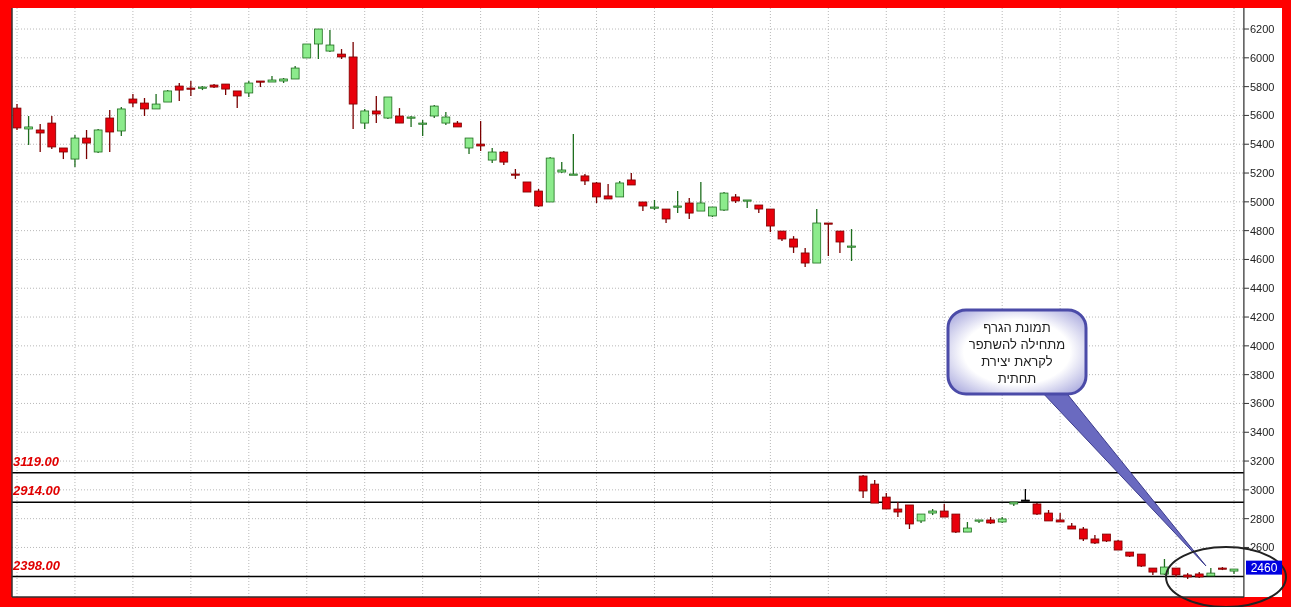 The width and height of the screenshot is (1291, 607). What do you see at coordinates (1262, 259) in the screenshot?
I see `y-tick-label: 4600` at bounding box center [1262, 259].